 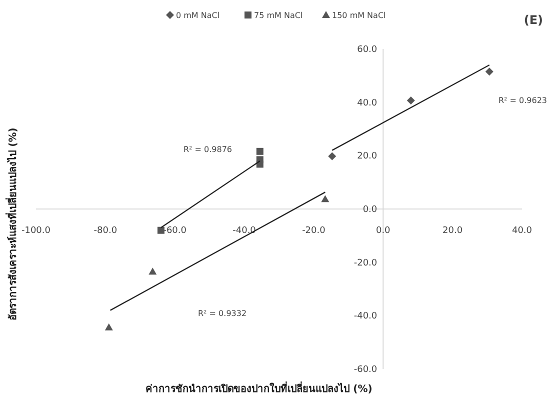 I want to click on legend-label: 150 mM NaCl, so click(x=359, y=15).